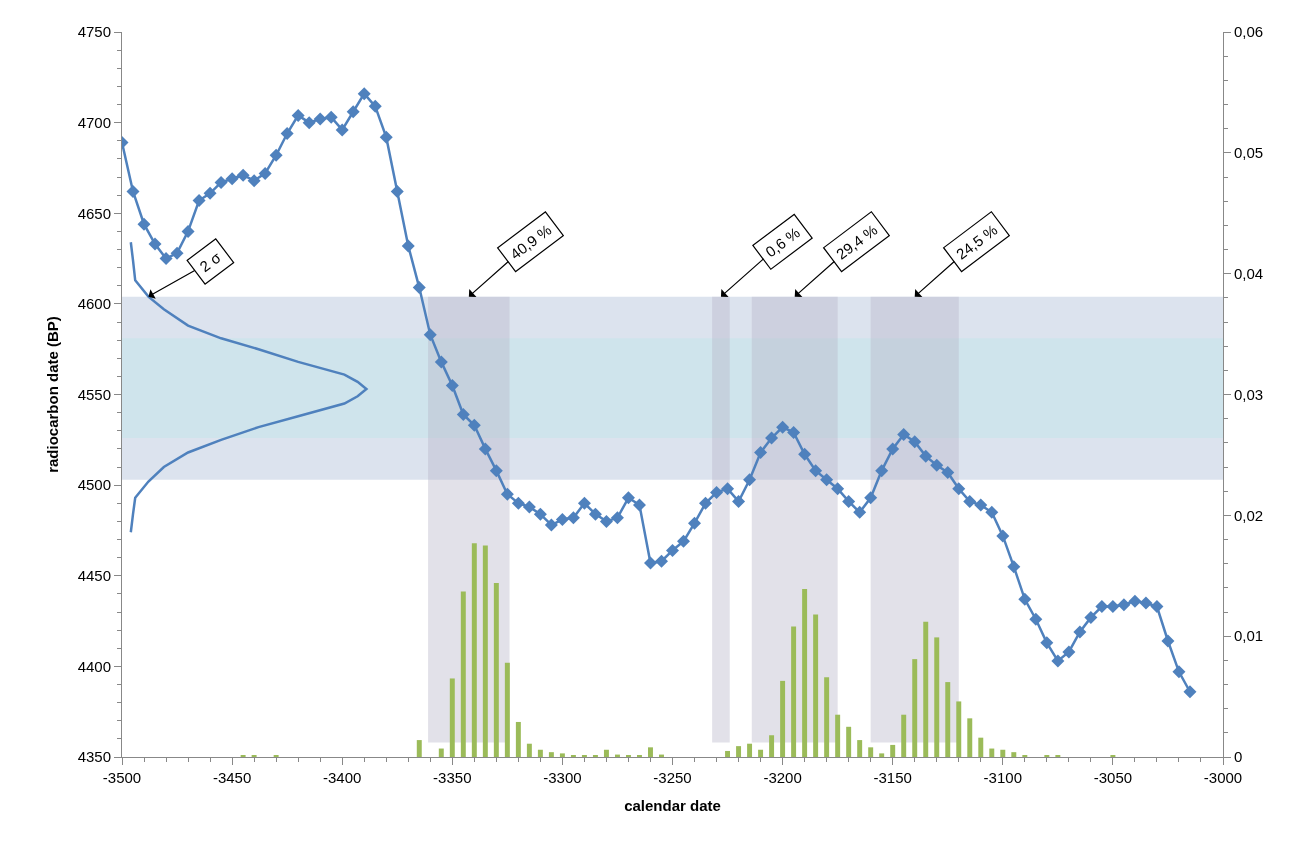 The height and width of the screenshot is (842, 1291). What do you see at coordinates (1223, 777) in the screenshot?
I see `x-tick-label: -3000` at bounding box center [1223, 777].